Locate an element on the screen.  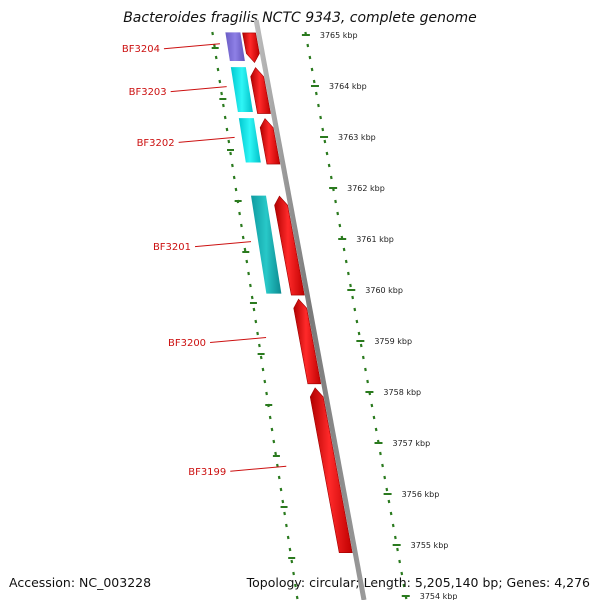
kbp-tick-label: 3755 kbp is located at coordinates (430, 545).